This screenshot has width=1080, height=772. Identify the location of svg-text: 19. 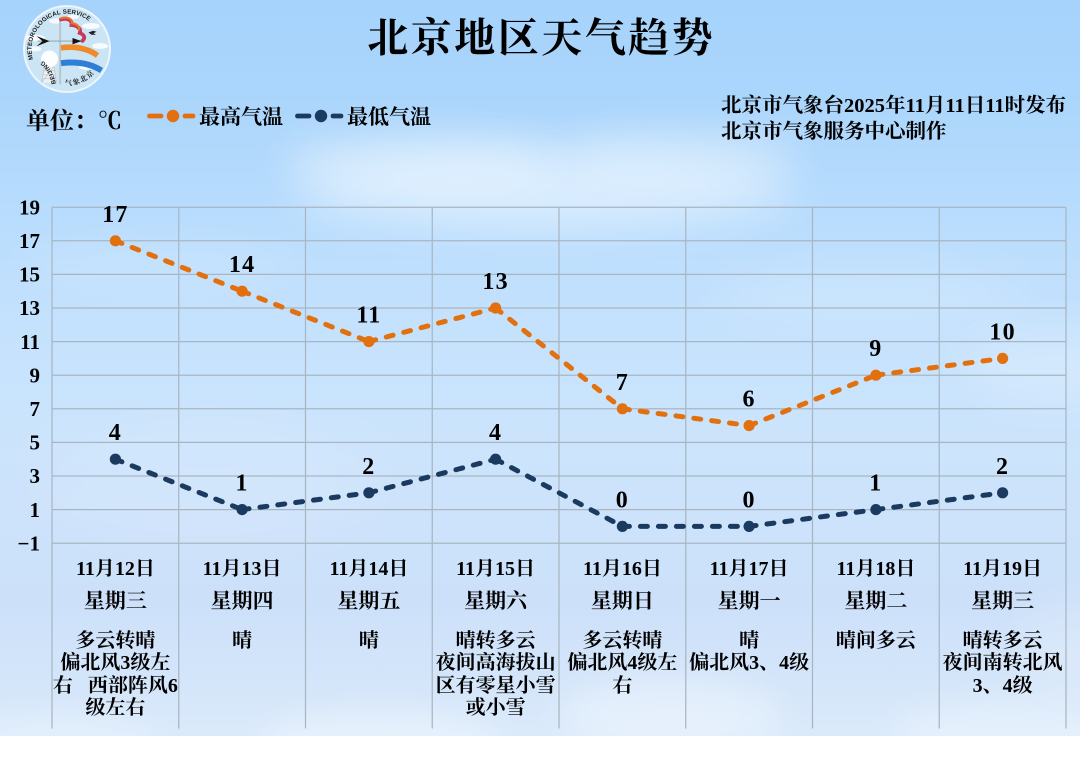
(29, 207).